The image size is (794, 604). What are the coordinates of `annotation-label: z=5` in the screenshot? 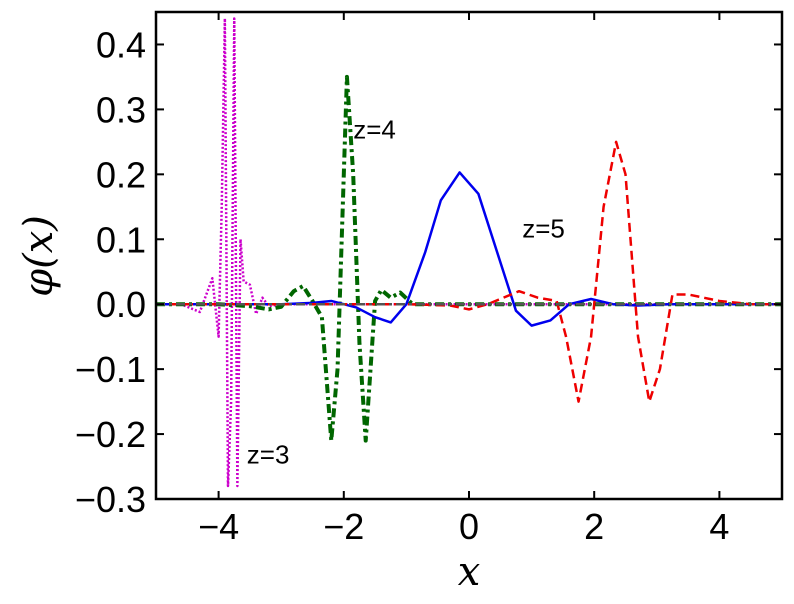 It's located at (543, 228).